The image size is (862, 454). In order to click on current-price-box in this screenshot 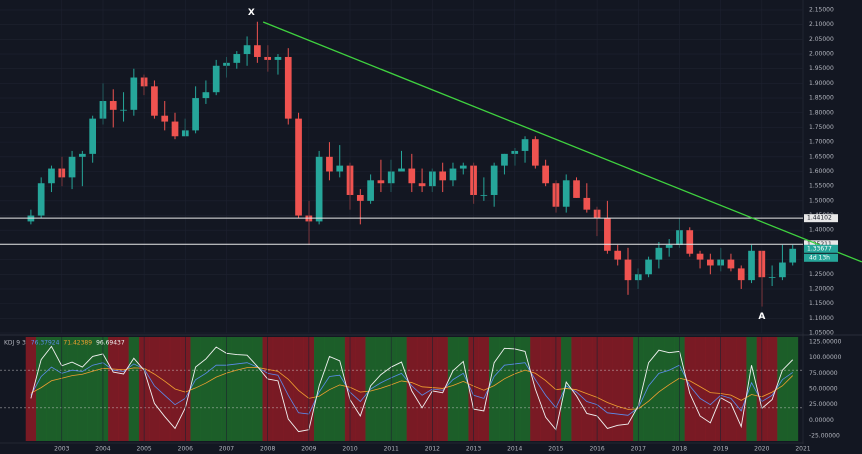, I will do `click(821, 248)`.